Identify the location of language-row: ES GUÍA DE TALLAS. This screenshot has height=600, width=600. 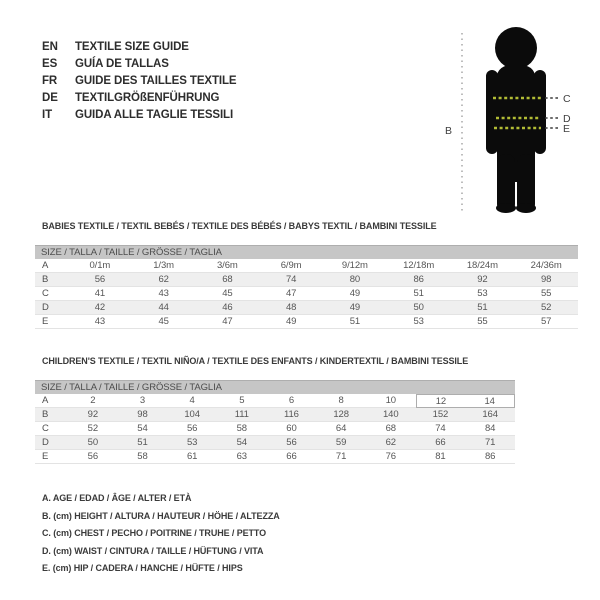
(139, 64).